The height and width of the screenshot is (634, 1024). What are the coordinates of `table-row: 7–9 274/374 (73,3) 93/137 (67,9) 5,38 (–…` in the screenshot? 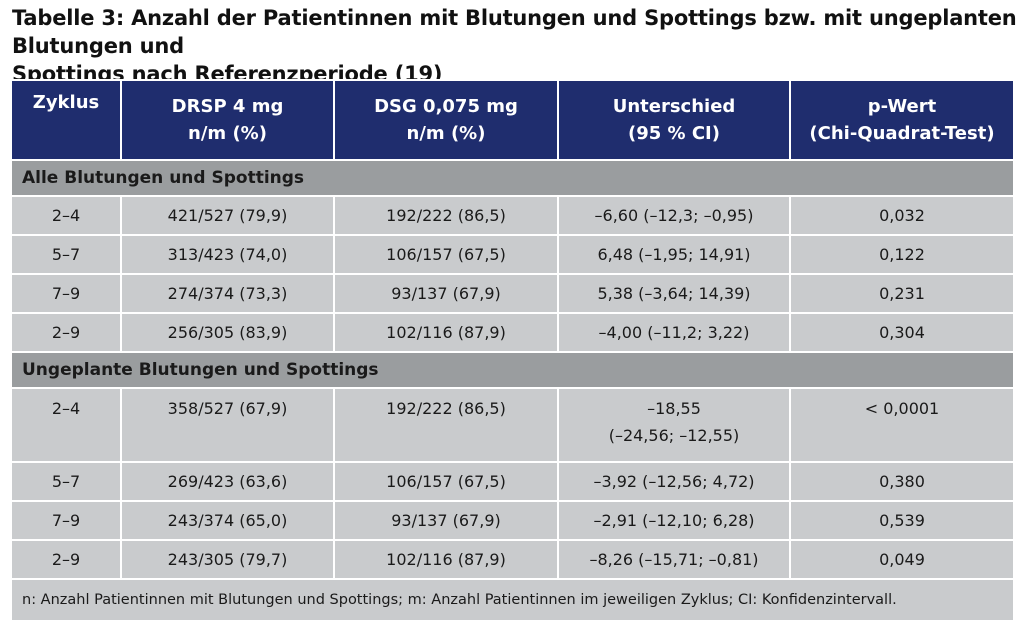 It's located at (512, 293).